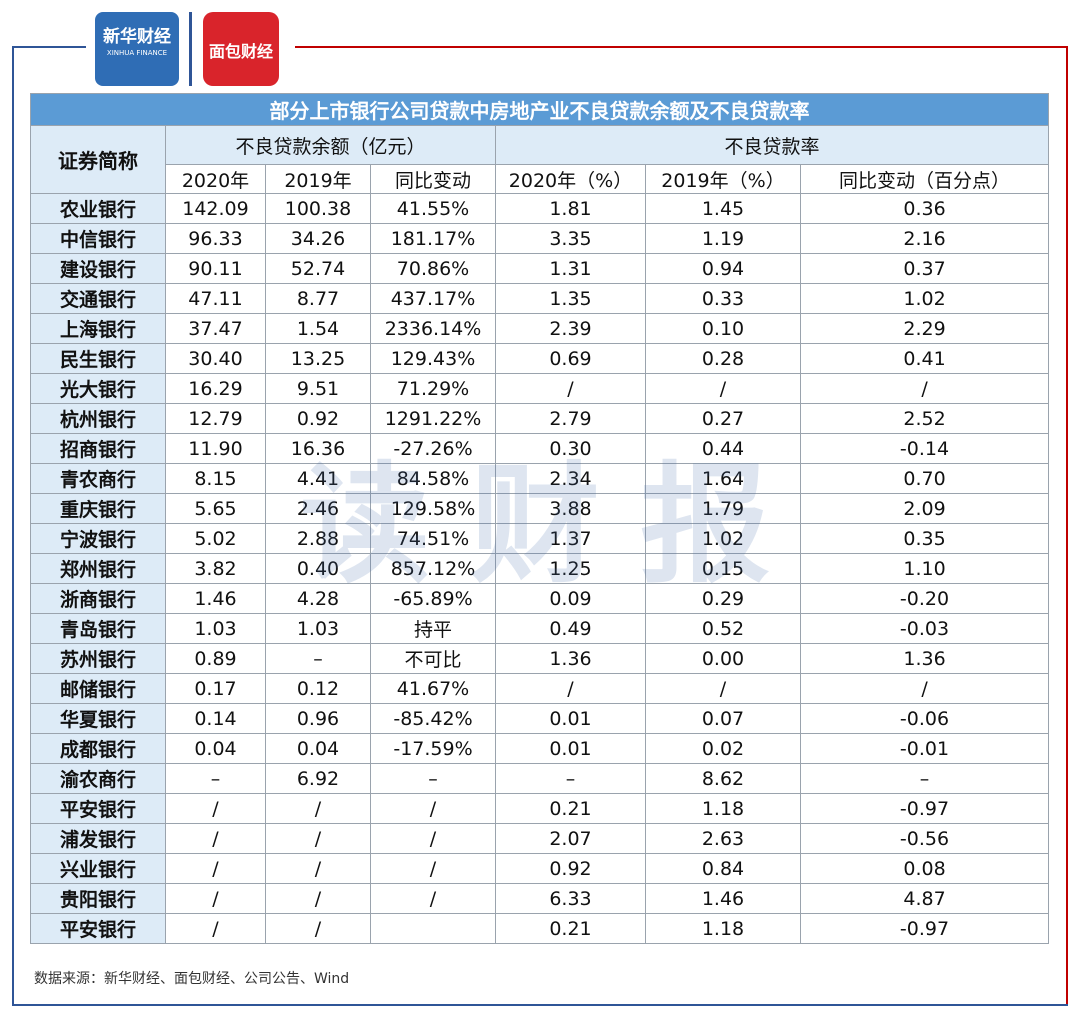  Describe the element at coordinates (570, 838) in the screenshot. I see `cell: 2.07` at that location.